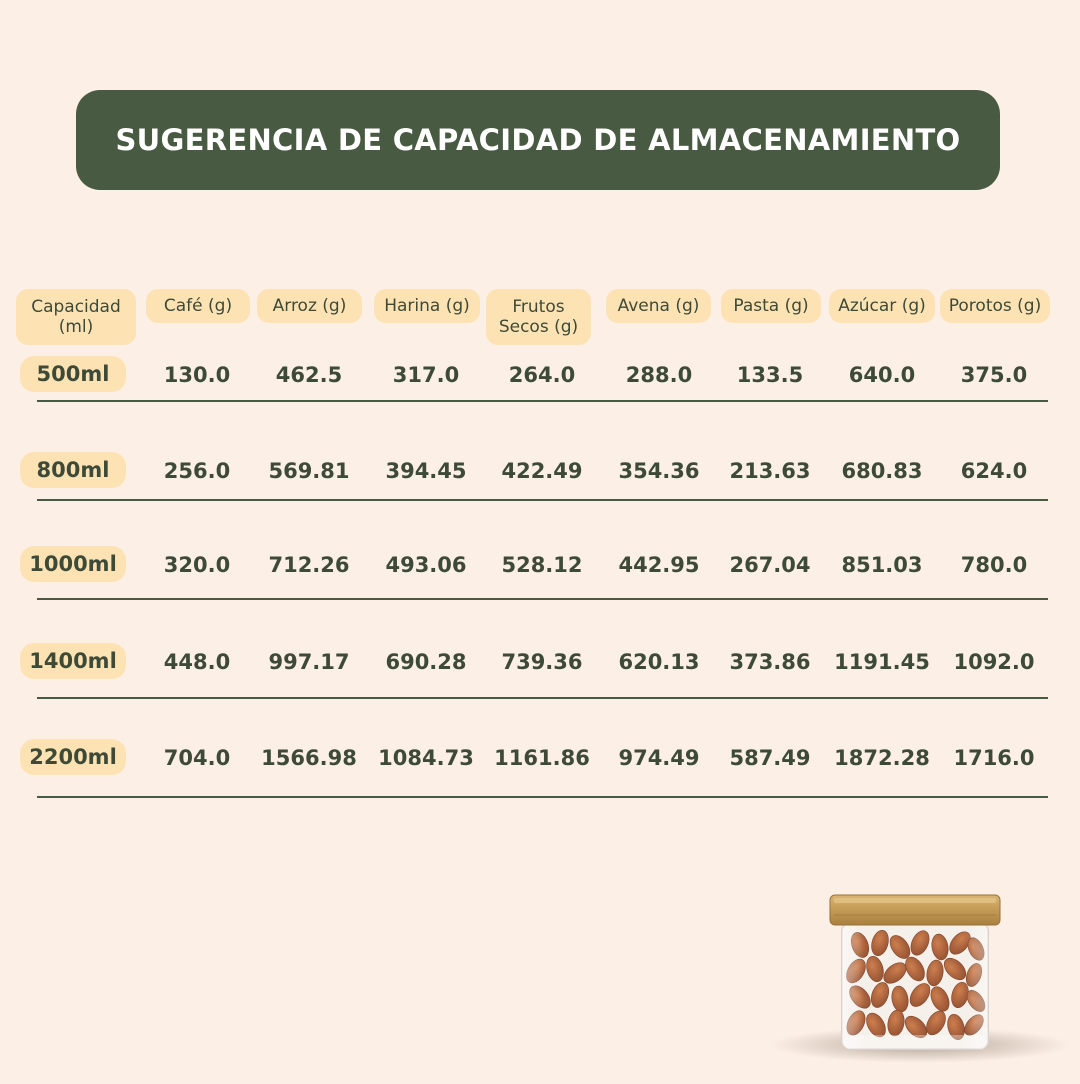  What do you see at coordinates (659, 565) in the screenshot?
I see `table-cell: 442.95` at bounding box center [659, 565].